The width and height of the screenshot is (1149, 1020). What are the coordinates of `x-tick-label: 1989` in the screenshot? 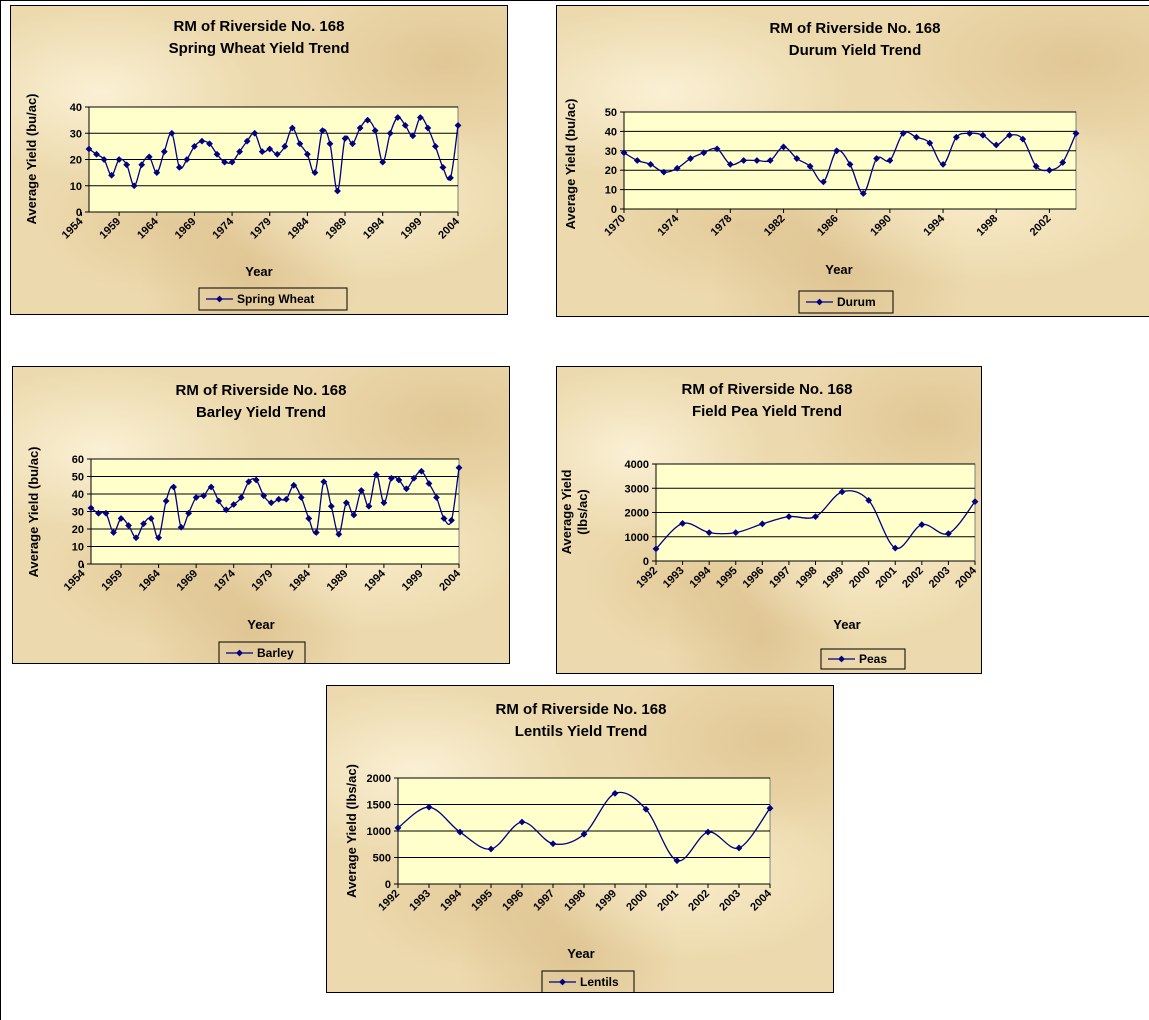 It's located at (336, 229).